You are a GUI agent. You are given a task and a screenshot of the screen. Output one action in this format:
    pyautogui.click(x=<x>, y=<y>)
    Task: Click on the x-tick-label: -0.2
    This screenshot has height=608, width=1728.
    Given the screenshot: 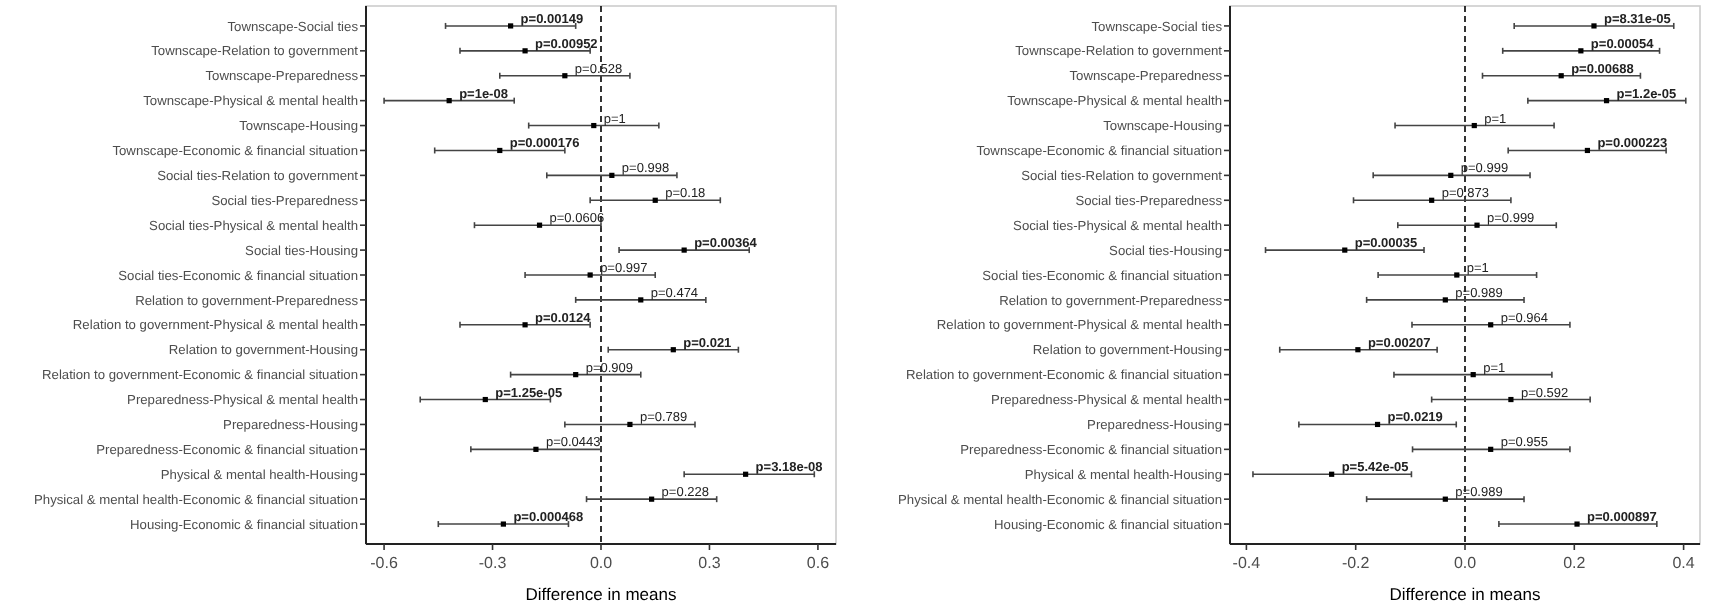 What is the action you would take?
    pyautogui.click(x=1356, y=563)
    